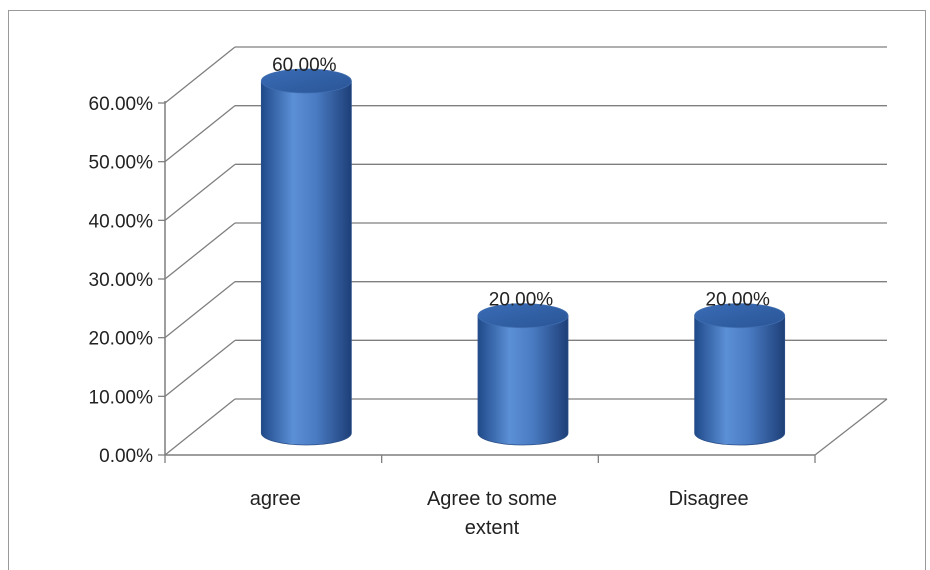 This screenshot has height=570, width=930. Describe the element at coordinates (121, 104) in the screenshot. I see `y-tick-label: 60.00%` at that location.